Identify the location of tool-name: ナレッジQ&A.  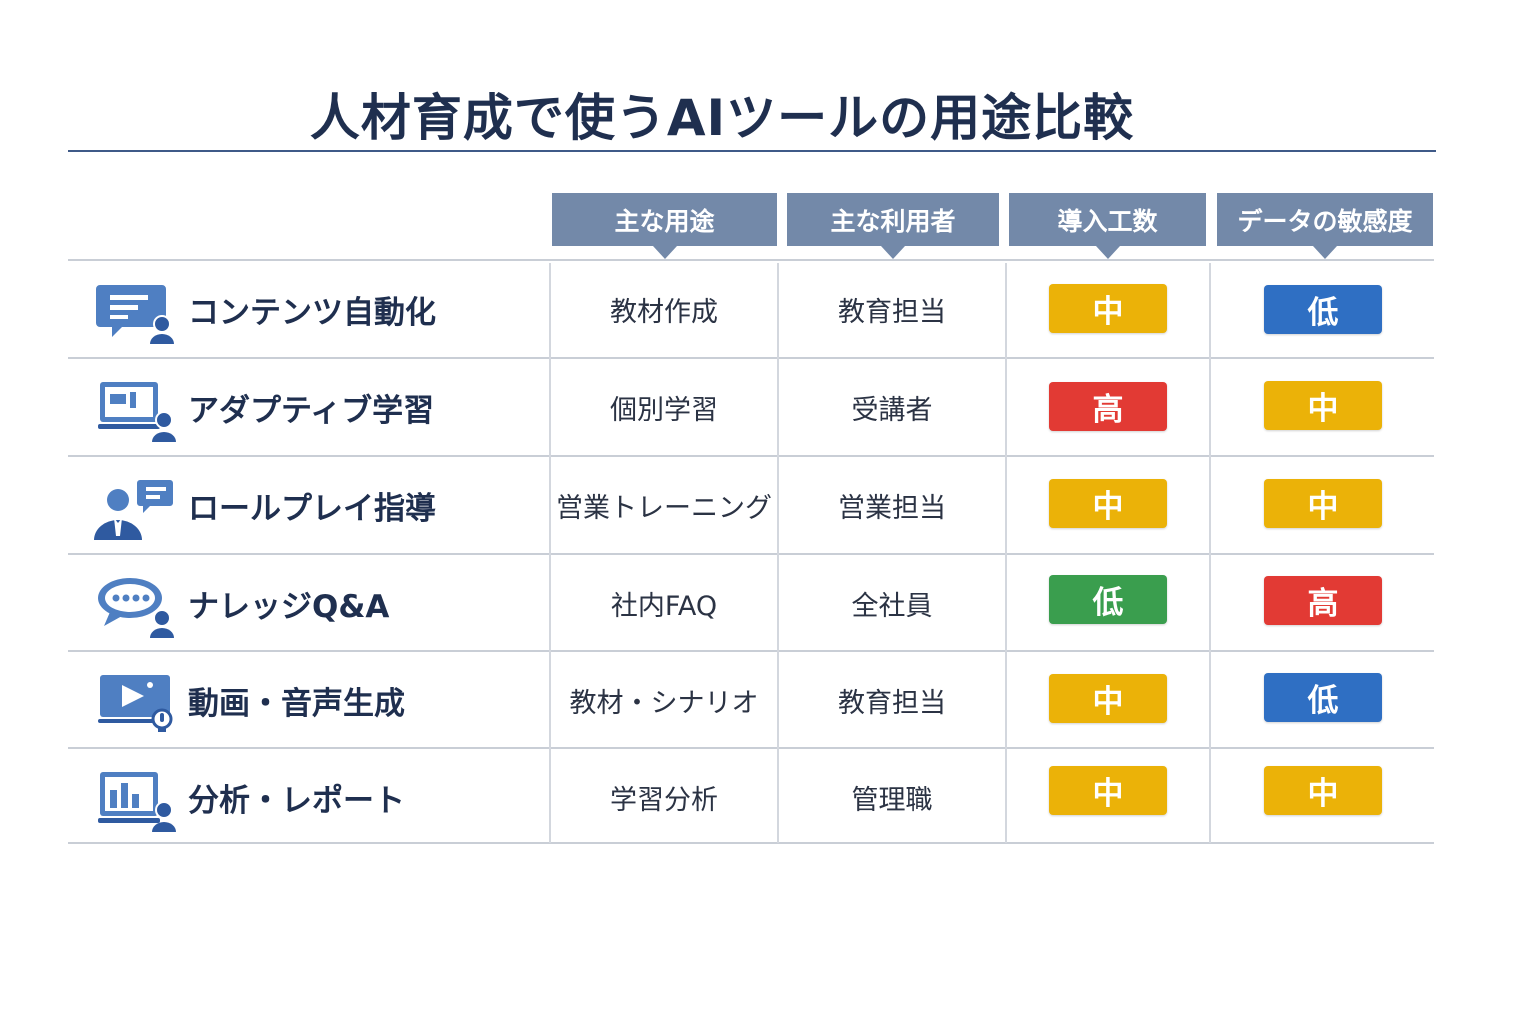
(289, 607).